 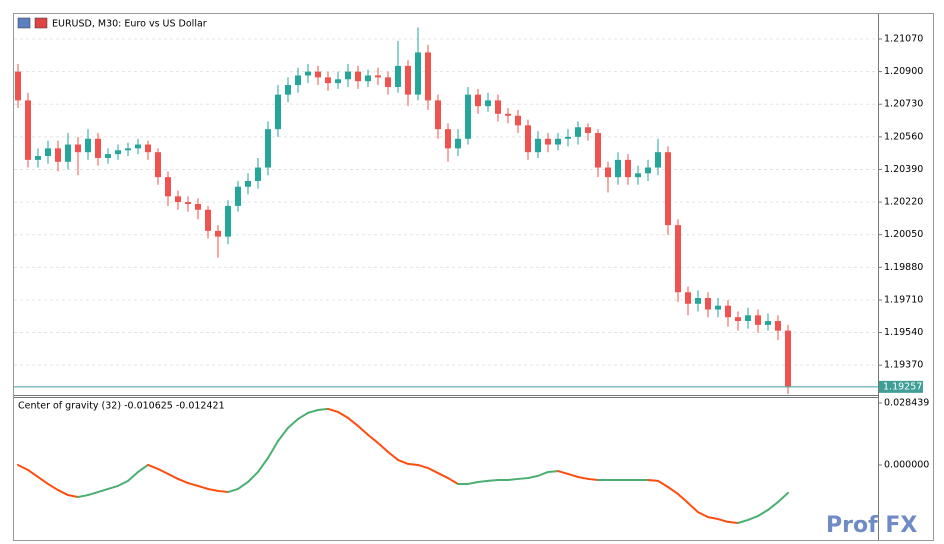 I want to click on y-tick-label: 1.19880, so click(x=903, y=267).